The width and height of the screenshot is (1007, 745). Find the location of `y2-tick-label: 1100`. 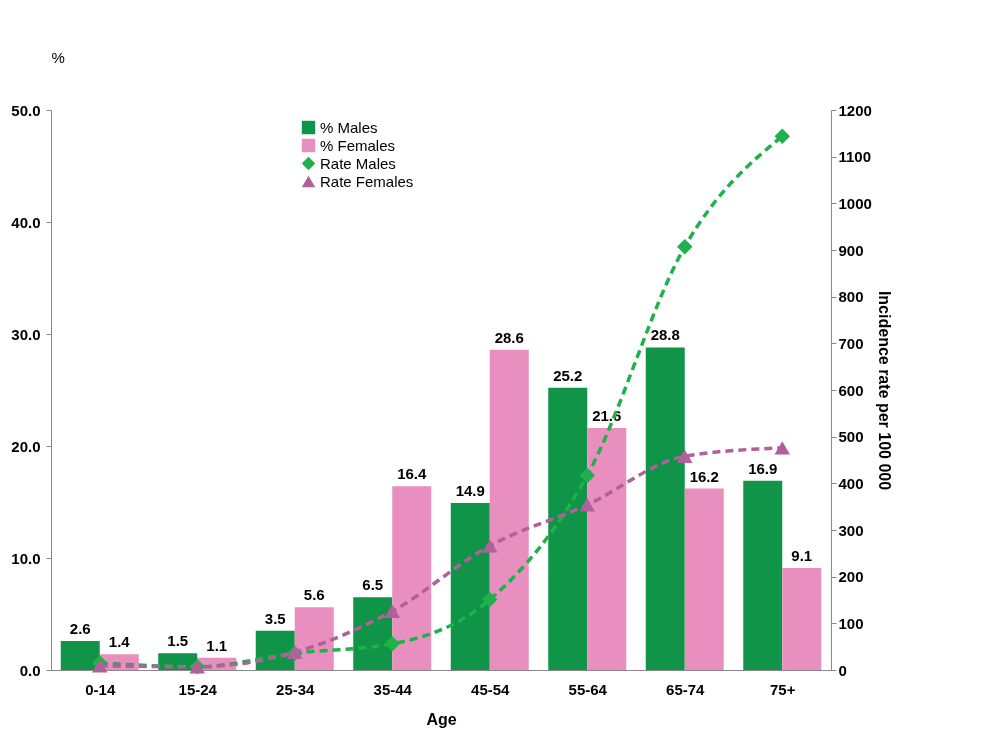

y2-tick-label: 1100 is located at coordinates (855, 157).